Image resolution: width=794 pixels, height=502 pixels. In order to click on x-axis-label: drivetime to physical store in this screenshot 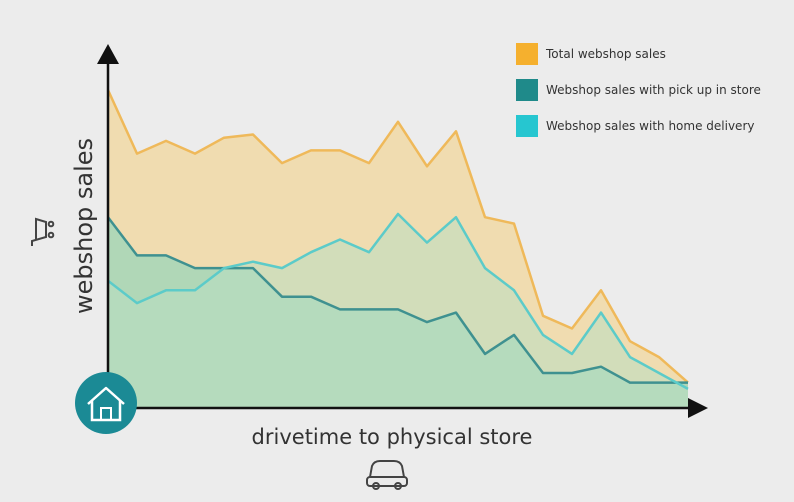, I will do `click(392, 437)`.